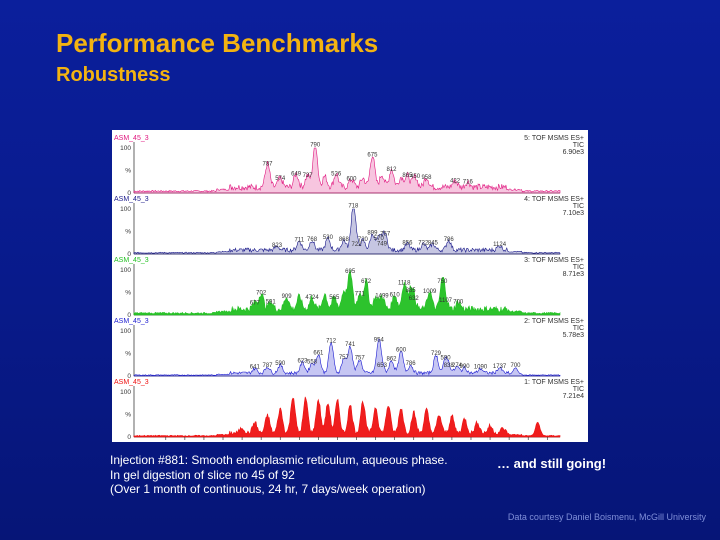  What do you see at coordinates (554, 199) in the screenshot?
I see `panel-scan-label: 4: TOF MSMS ES+` at bounding box center [554, 199].